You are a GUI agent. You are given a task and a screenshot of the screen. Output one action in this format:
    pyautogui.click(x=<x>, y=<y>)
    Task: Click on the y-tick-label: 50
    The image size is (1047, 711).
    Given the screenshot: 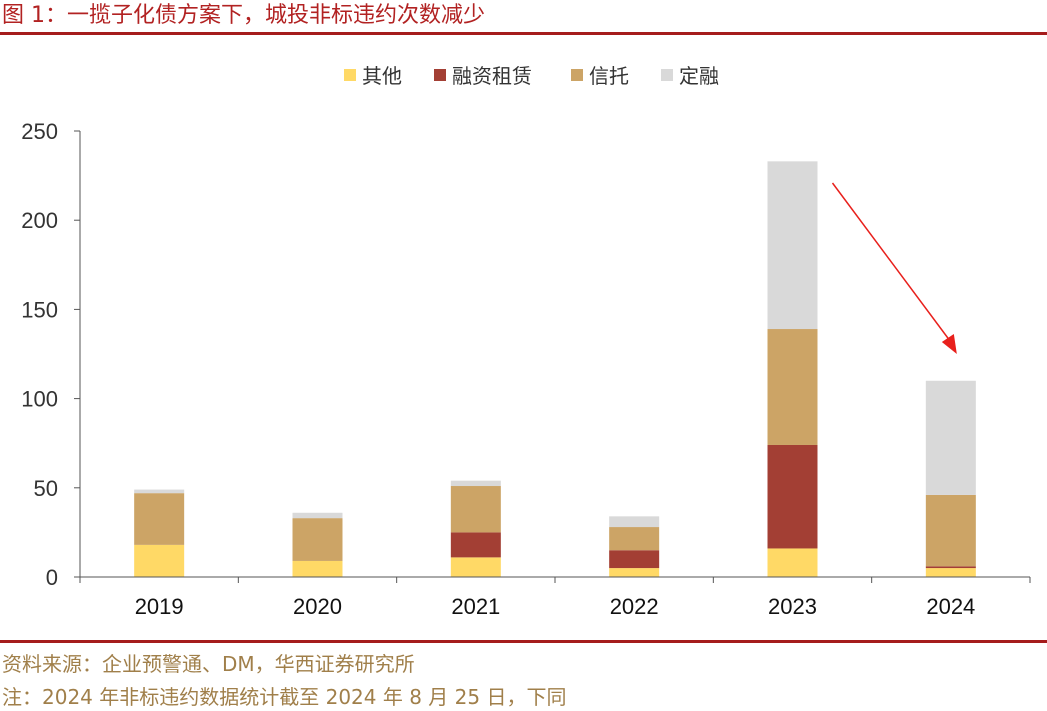 What is the action you would take?
    pyautogui.click(x=46, y=488)
    